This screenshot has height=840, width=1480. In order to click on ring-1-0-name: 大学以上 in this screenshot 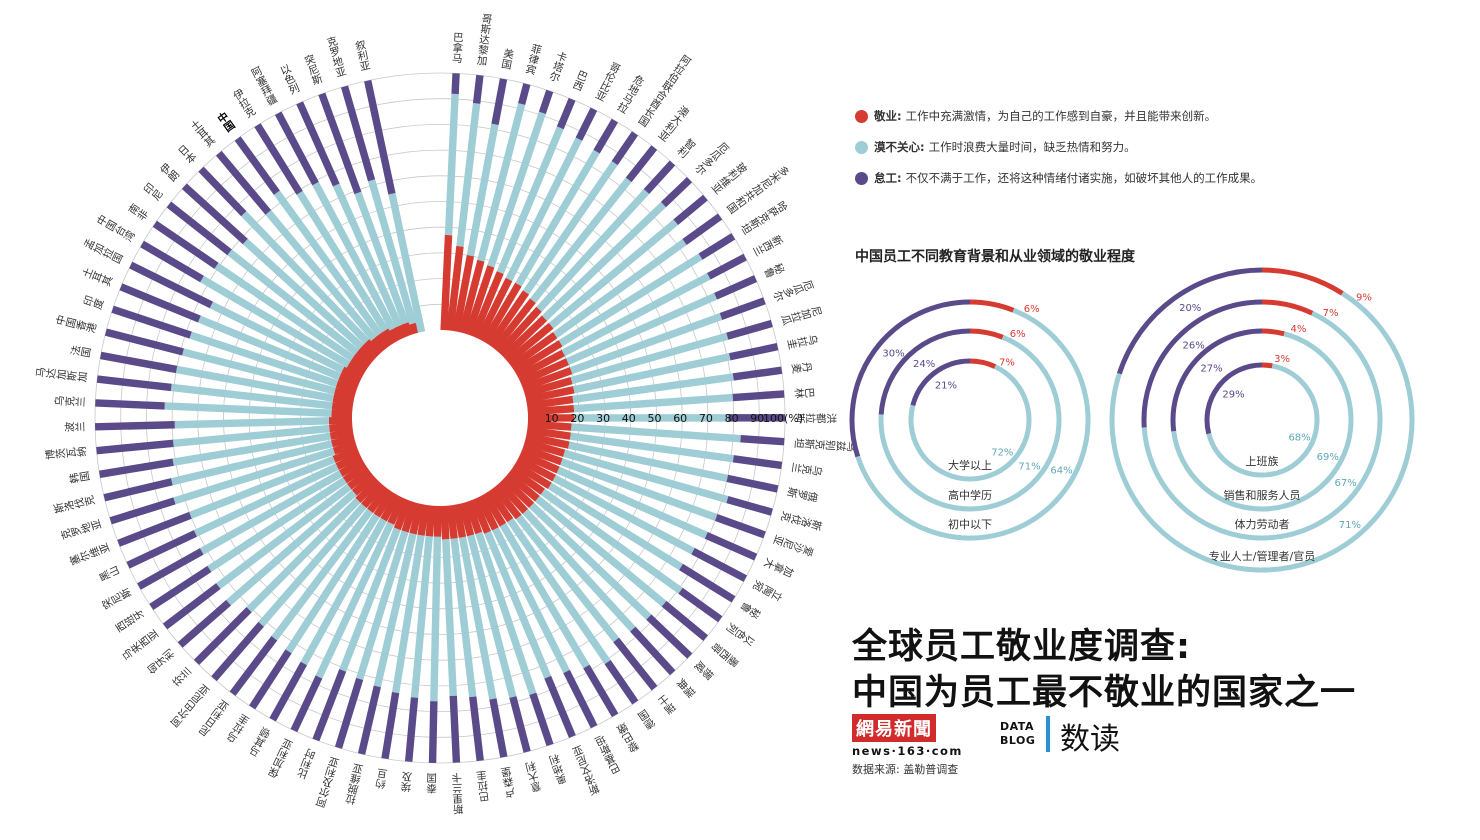, I will do `click(970, 465)`.